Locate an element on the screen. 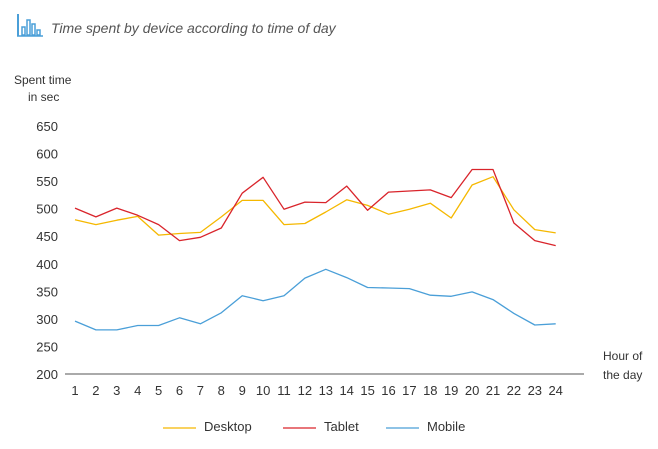 This screenshot has width=658, height=449. x-tick-label: 15 is located at coordinates (367, 390).